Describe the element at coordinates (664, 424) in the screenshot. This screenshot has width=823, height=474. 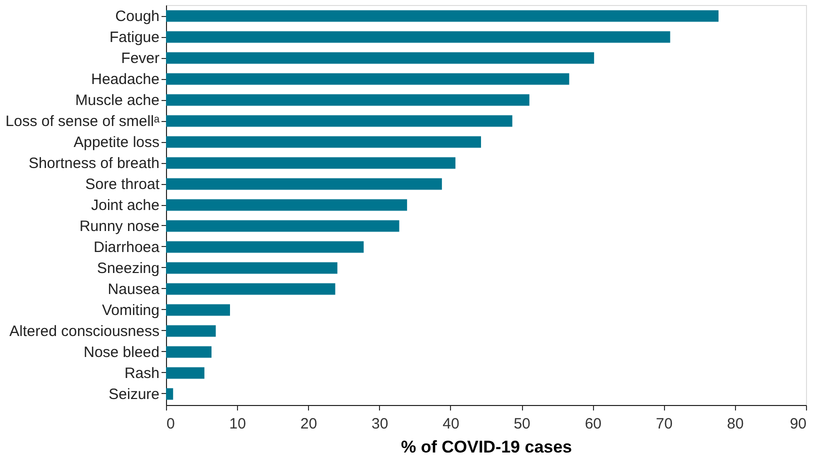
I see `x-tick-label: 70` at that location.